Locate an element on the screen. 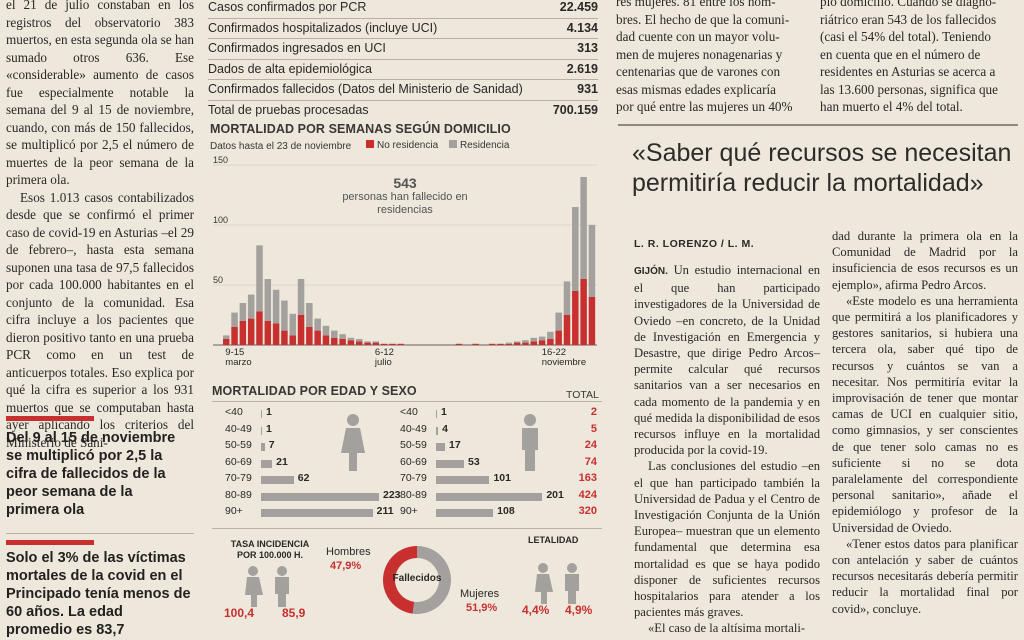  mid-top-line: bres. El hecho de que la comuni- is located at coordinates (703, 19).